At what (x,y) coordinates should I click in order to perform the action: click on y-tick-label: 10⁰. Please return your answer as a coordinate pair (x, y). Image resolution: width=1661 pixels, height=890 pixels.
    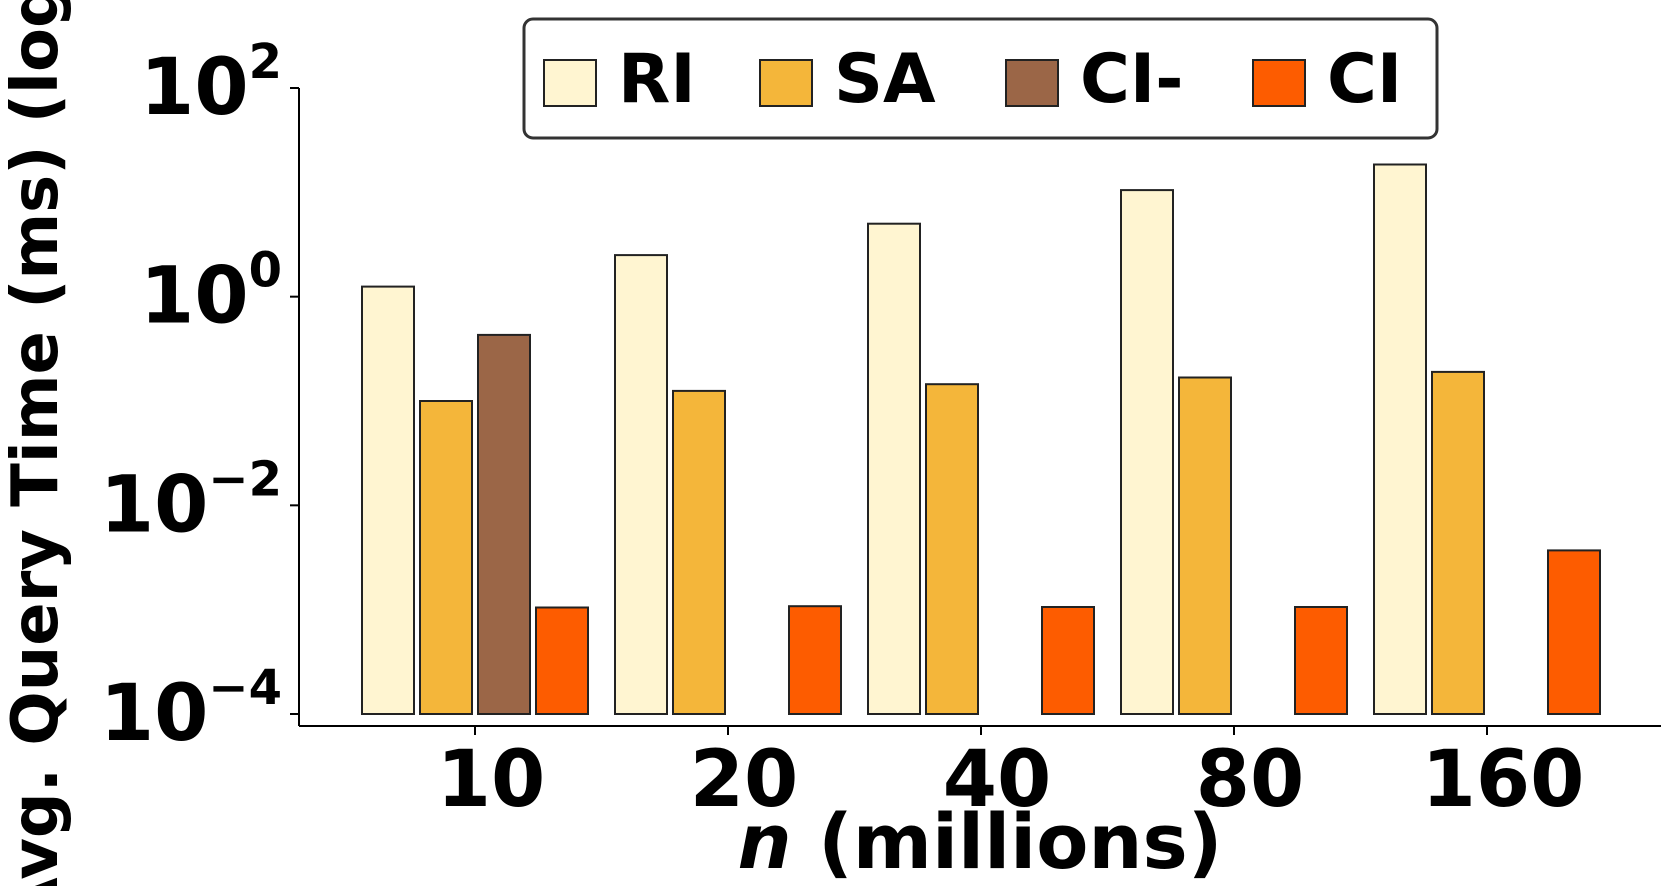
    Looking at the image, I should click on (211, 292).